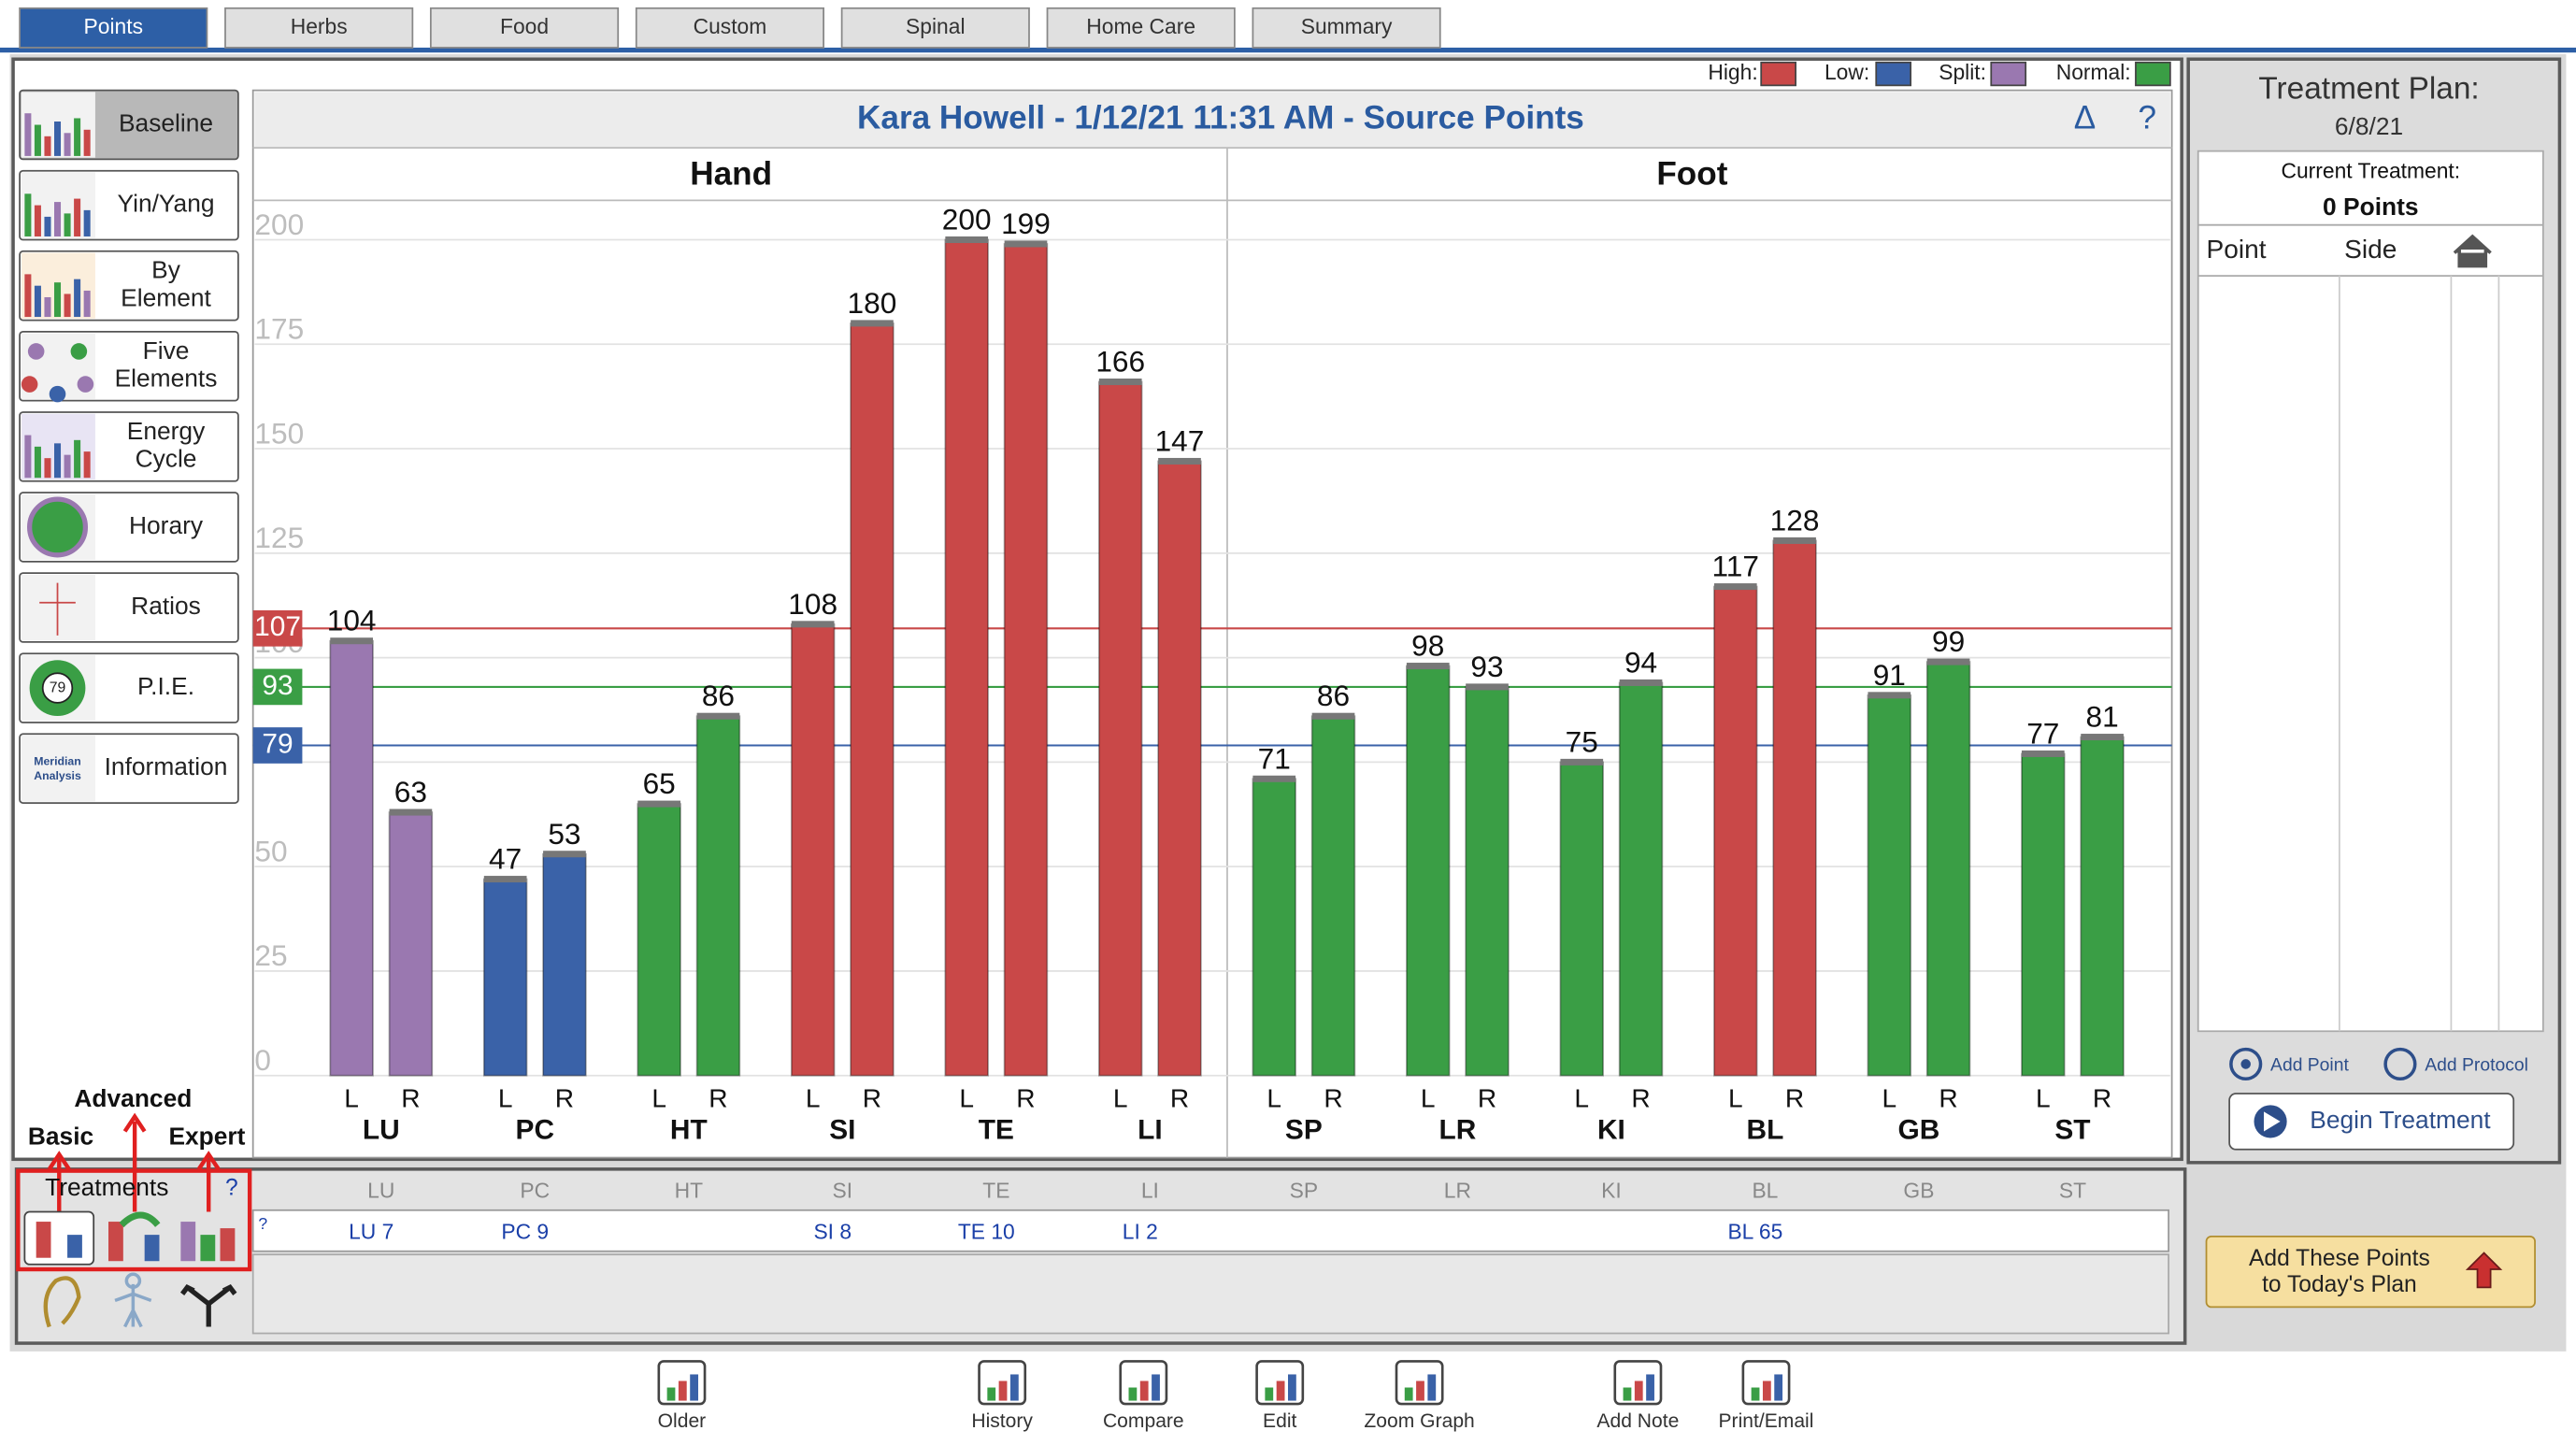 The height and width of the screenshot is (1445, 2576). What do you see at coordinates (1732, 72) in the screenshot?
I see `legend-label: High:` at bounding box center [1732, 72].